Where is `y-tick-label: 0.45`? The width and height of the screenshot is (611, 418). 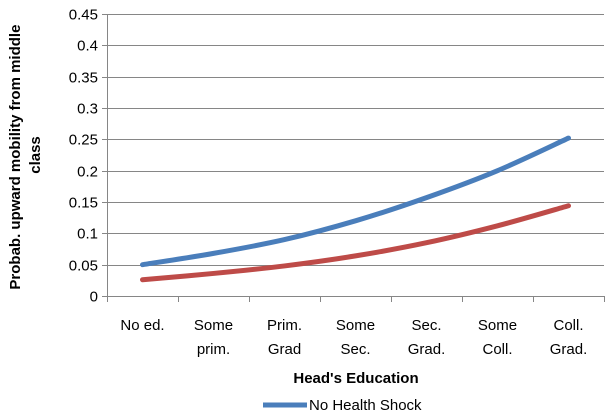
y-tick-label: 0.45 is located at coordinates (83, 15).